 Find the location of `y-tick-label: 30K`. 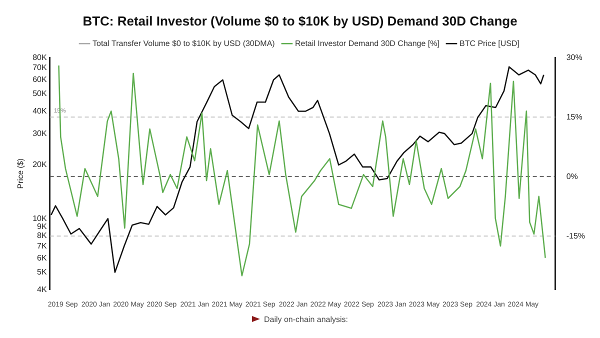

y-tick-label: 30K is located at coordinates (40, 133).